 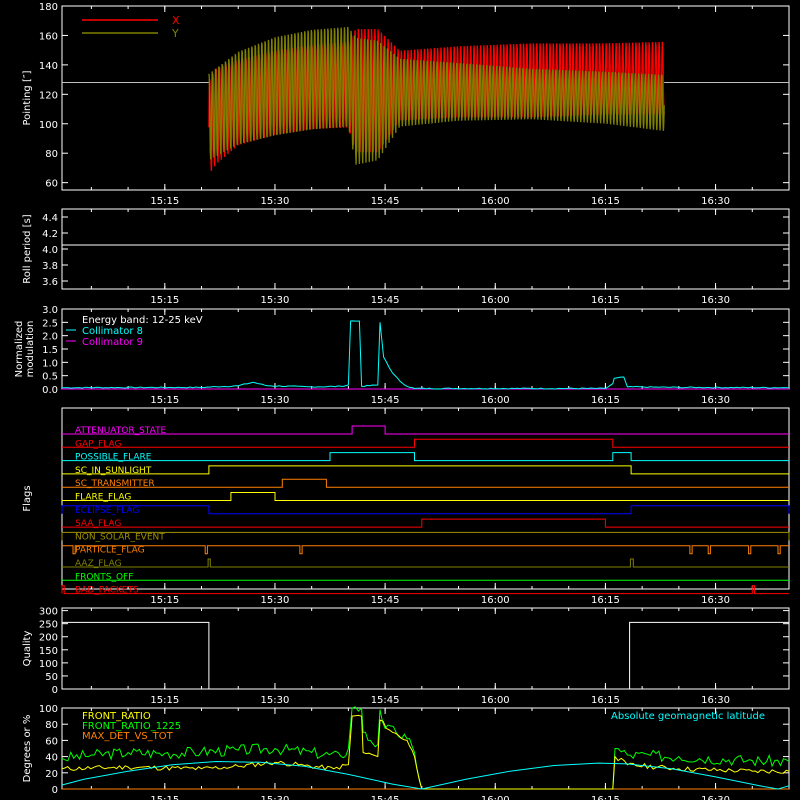 What do you see at coordinates (50, 363) in the screenshot?
I see `y-tick-label: 1.0` at bounding box center [50, 363].